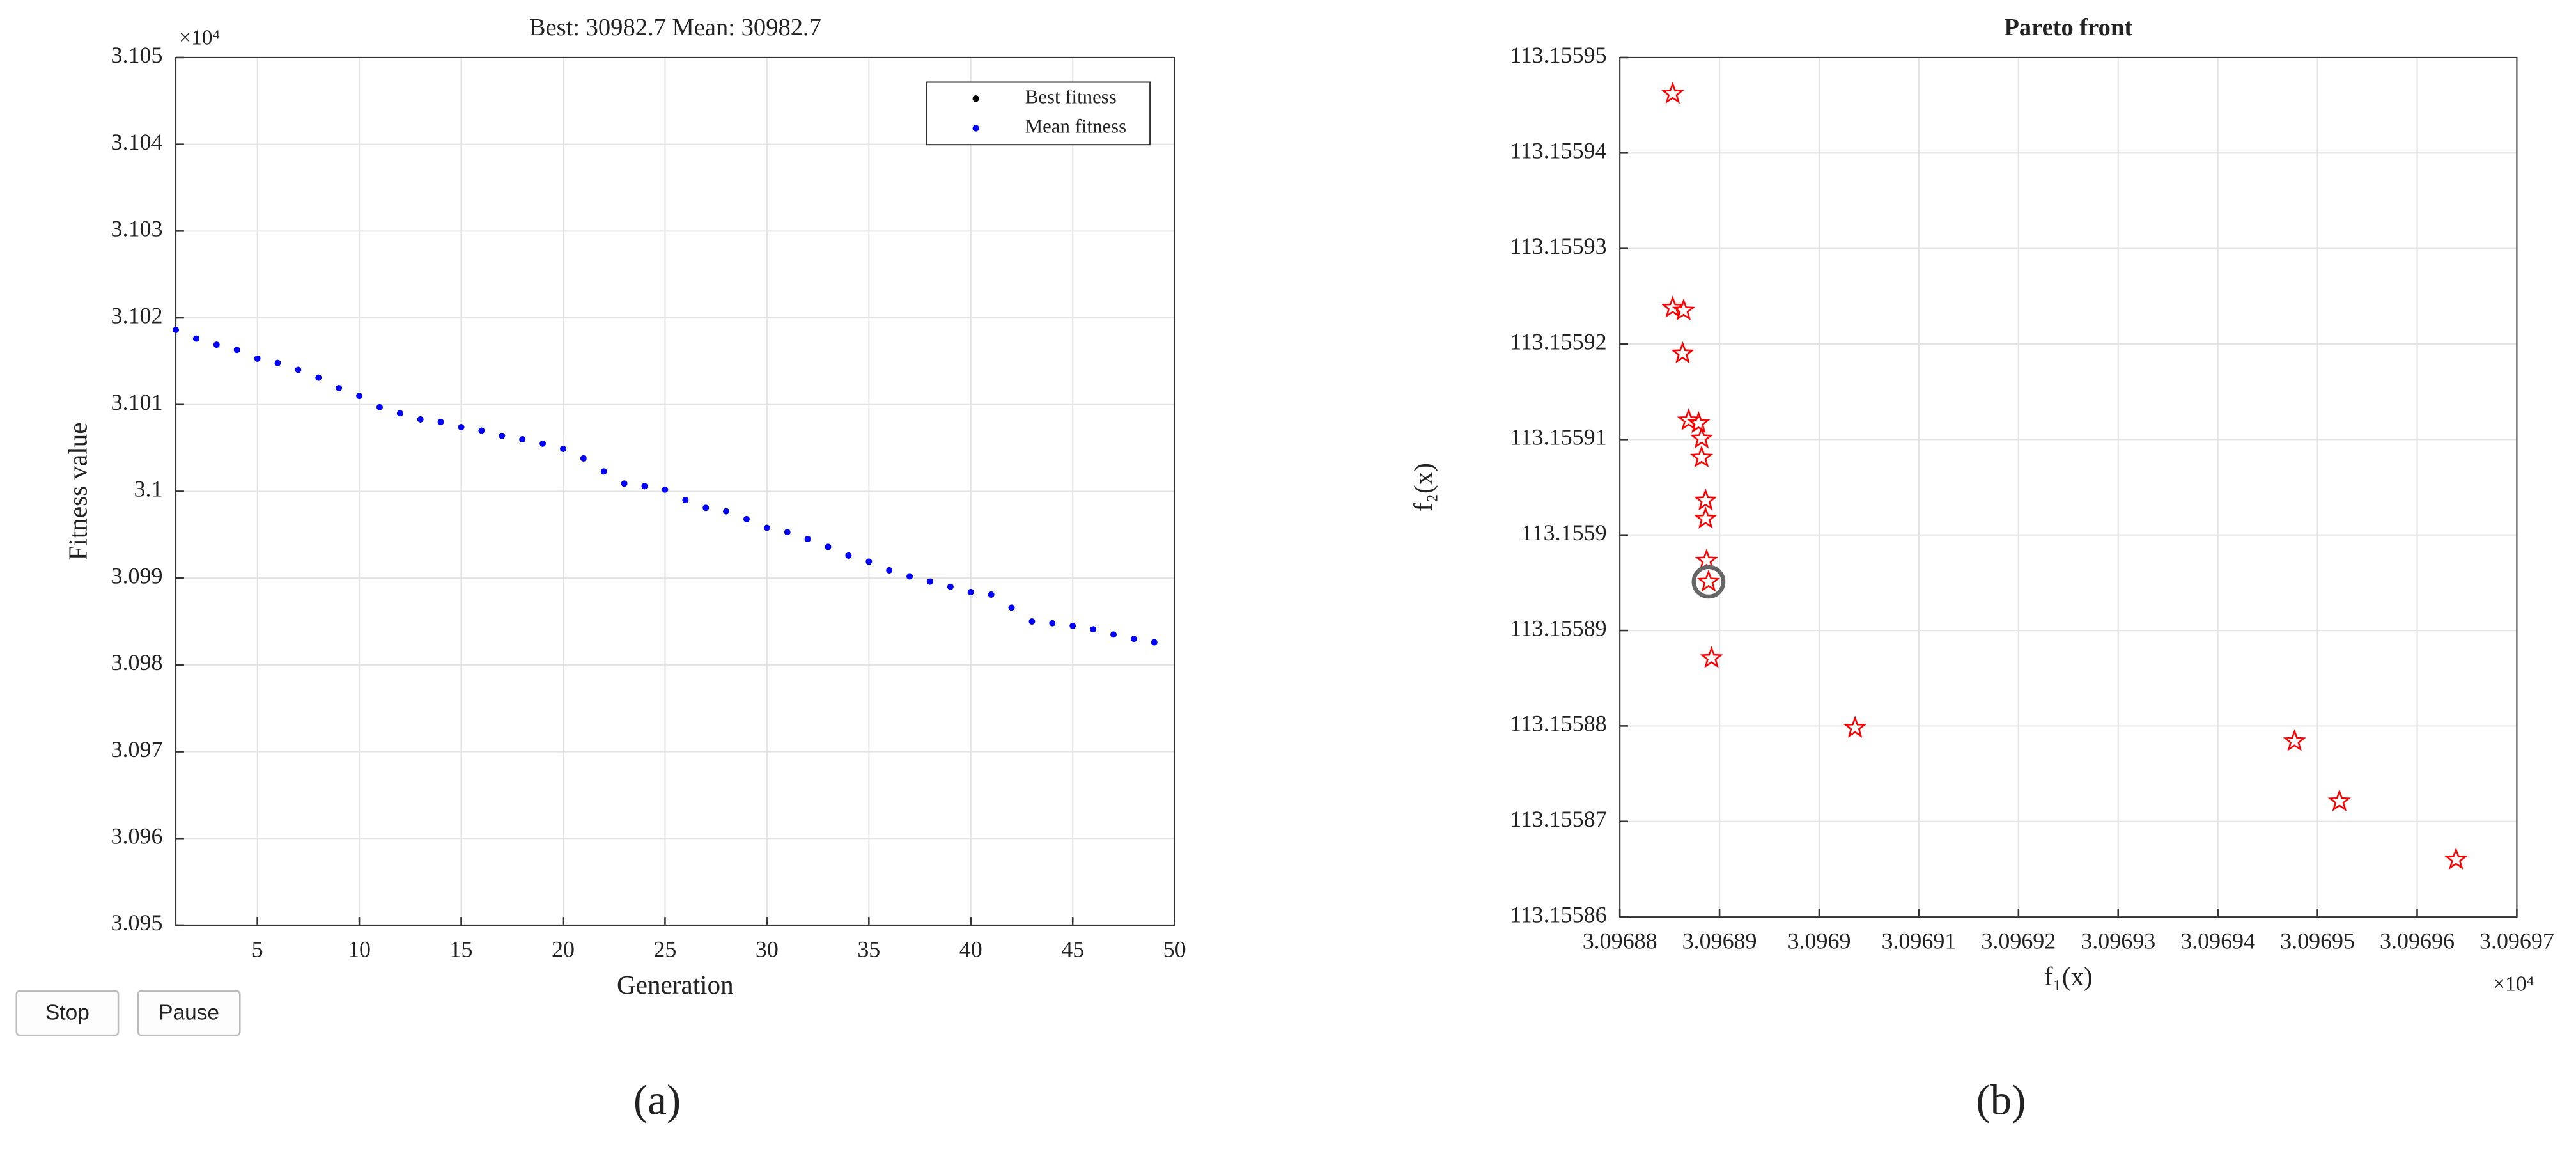  What do you see at coordinates (1174, 949) in the screenshot?
I see `x-tick-label: 50` at bounding box center [1174, 949].